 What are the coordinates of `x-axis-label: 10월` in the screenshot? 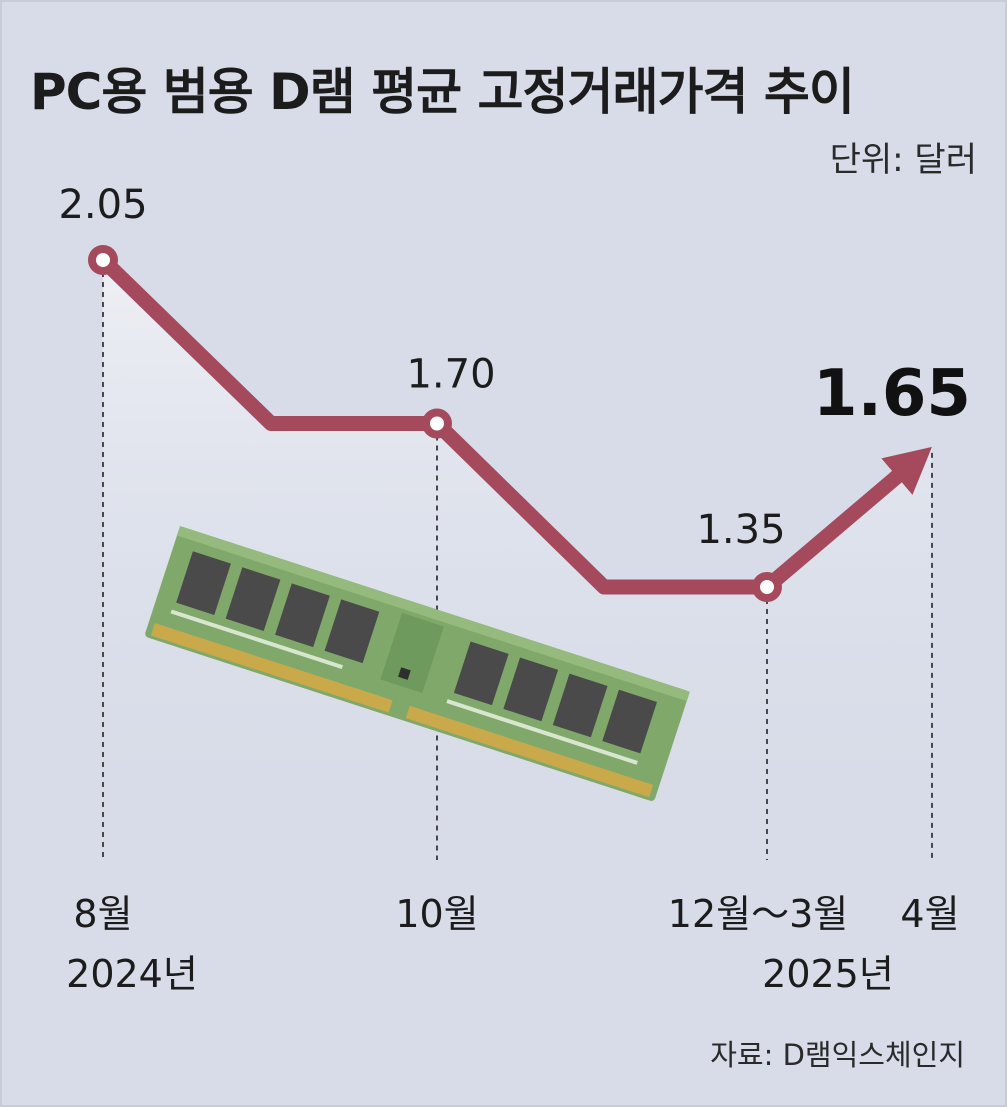 It's located at (436, 914).